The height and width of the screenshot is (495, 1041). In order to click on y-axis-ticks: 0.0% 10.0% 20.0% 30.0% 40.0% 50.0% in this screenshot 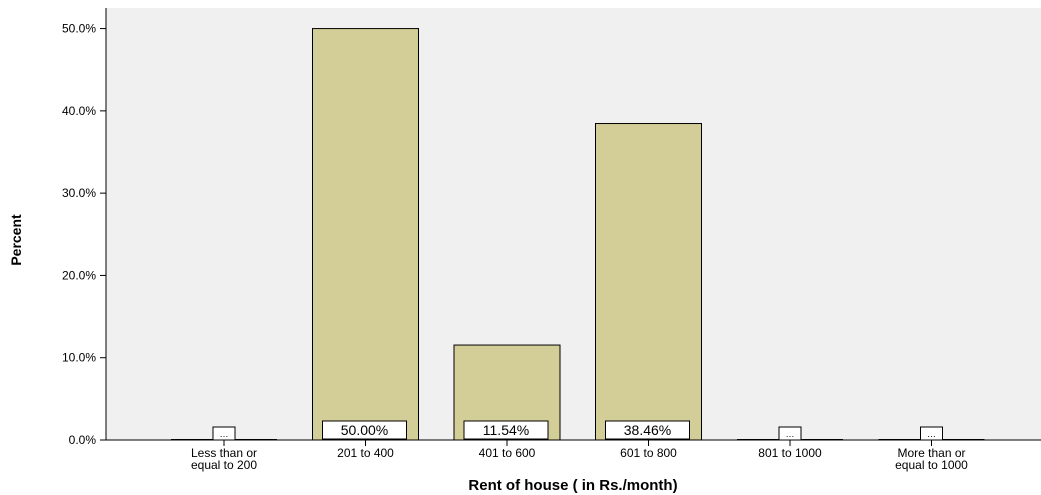, I will do `click(84, 234)`.